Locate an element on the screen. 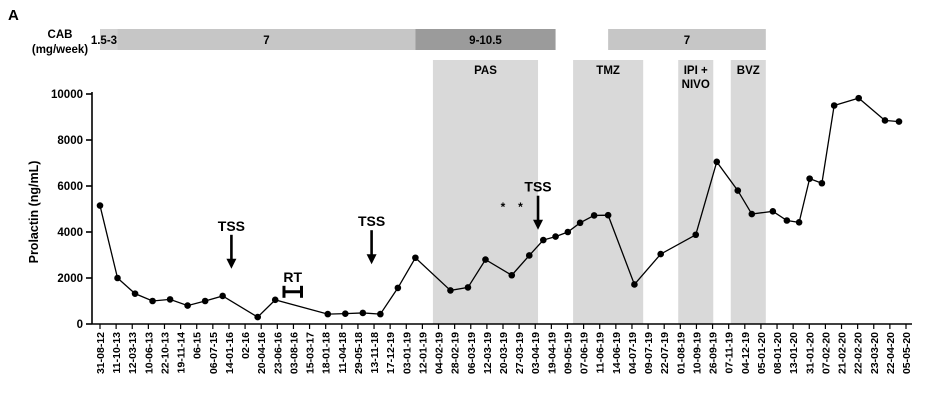 The height and width of the screenshot is (414, 947). cab-bar-label: 9-10.5 is located at coordinates (485, 41).